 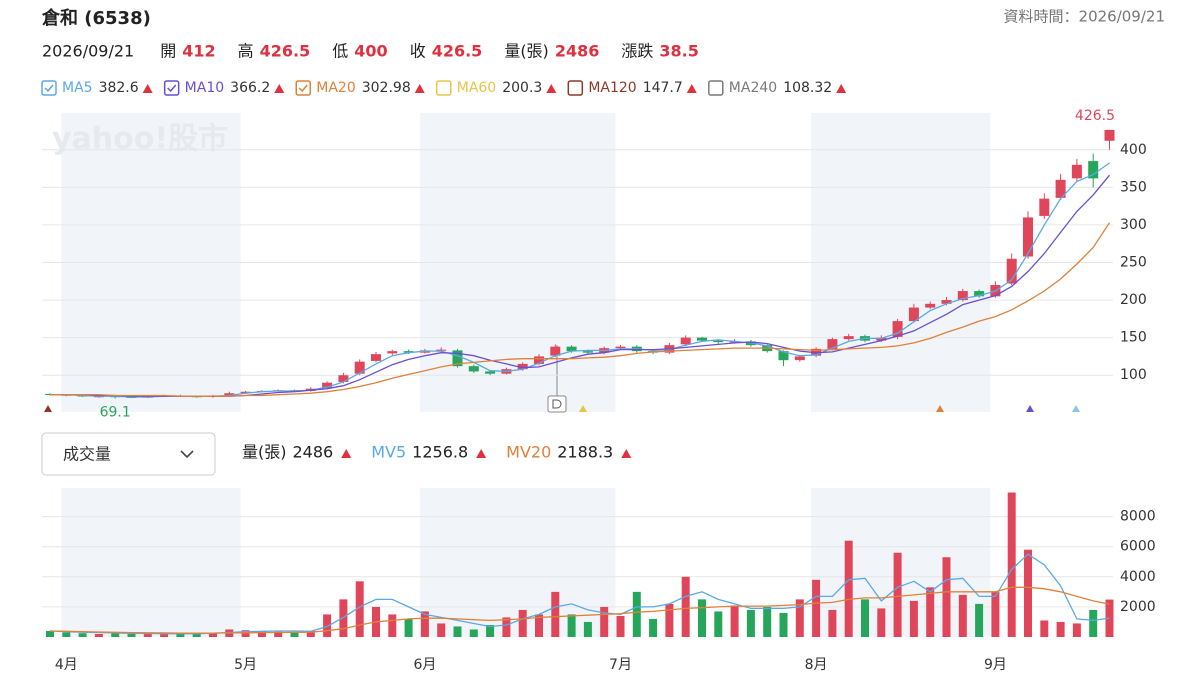 What do you see at coordinates (620, 665) in the screenshot?
I see `x-tick-label: 7月` at bounding box center [620, 665].